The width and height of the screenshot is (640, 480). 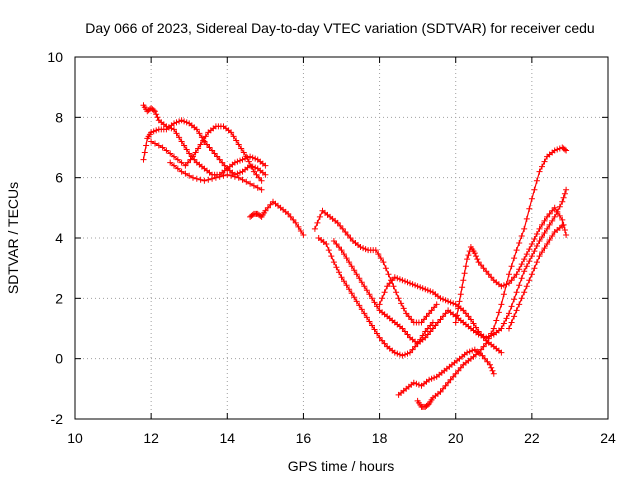 I want to click on y-tick-label: 6, so click(x=59, y=178).